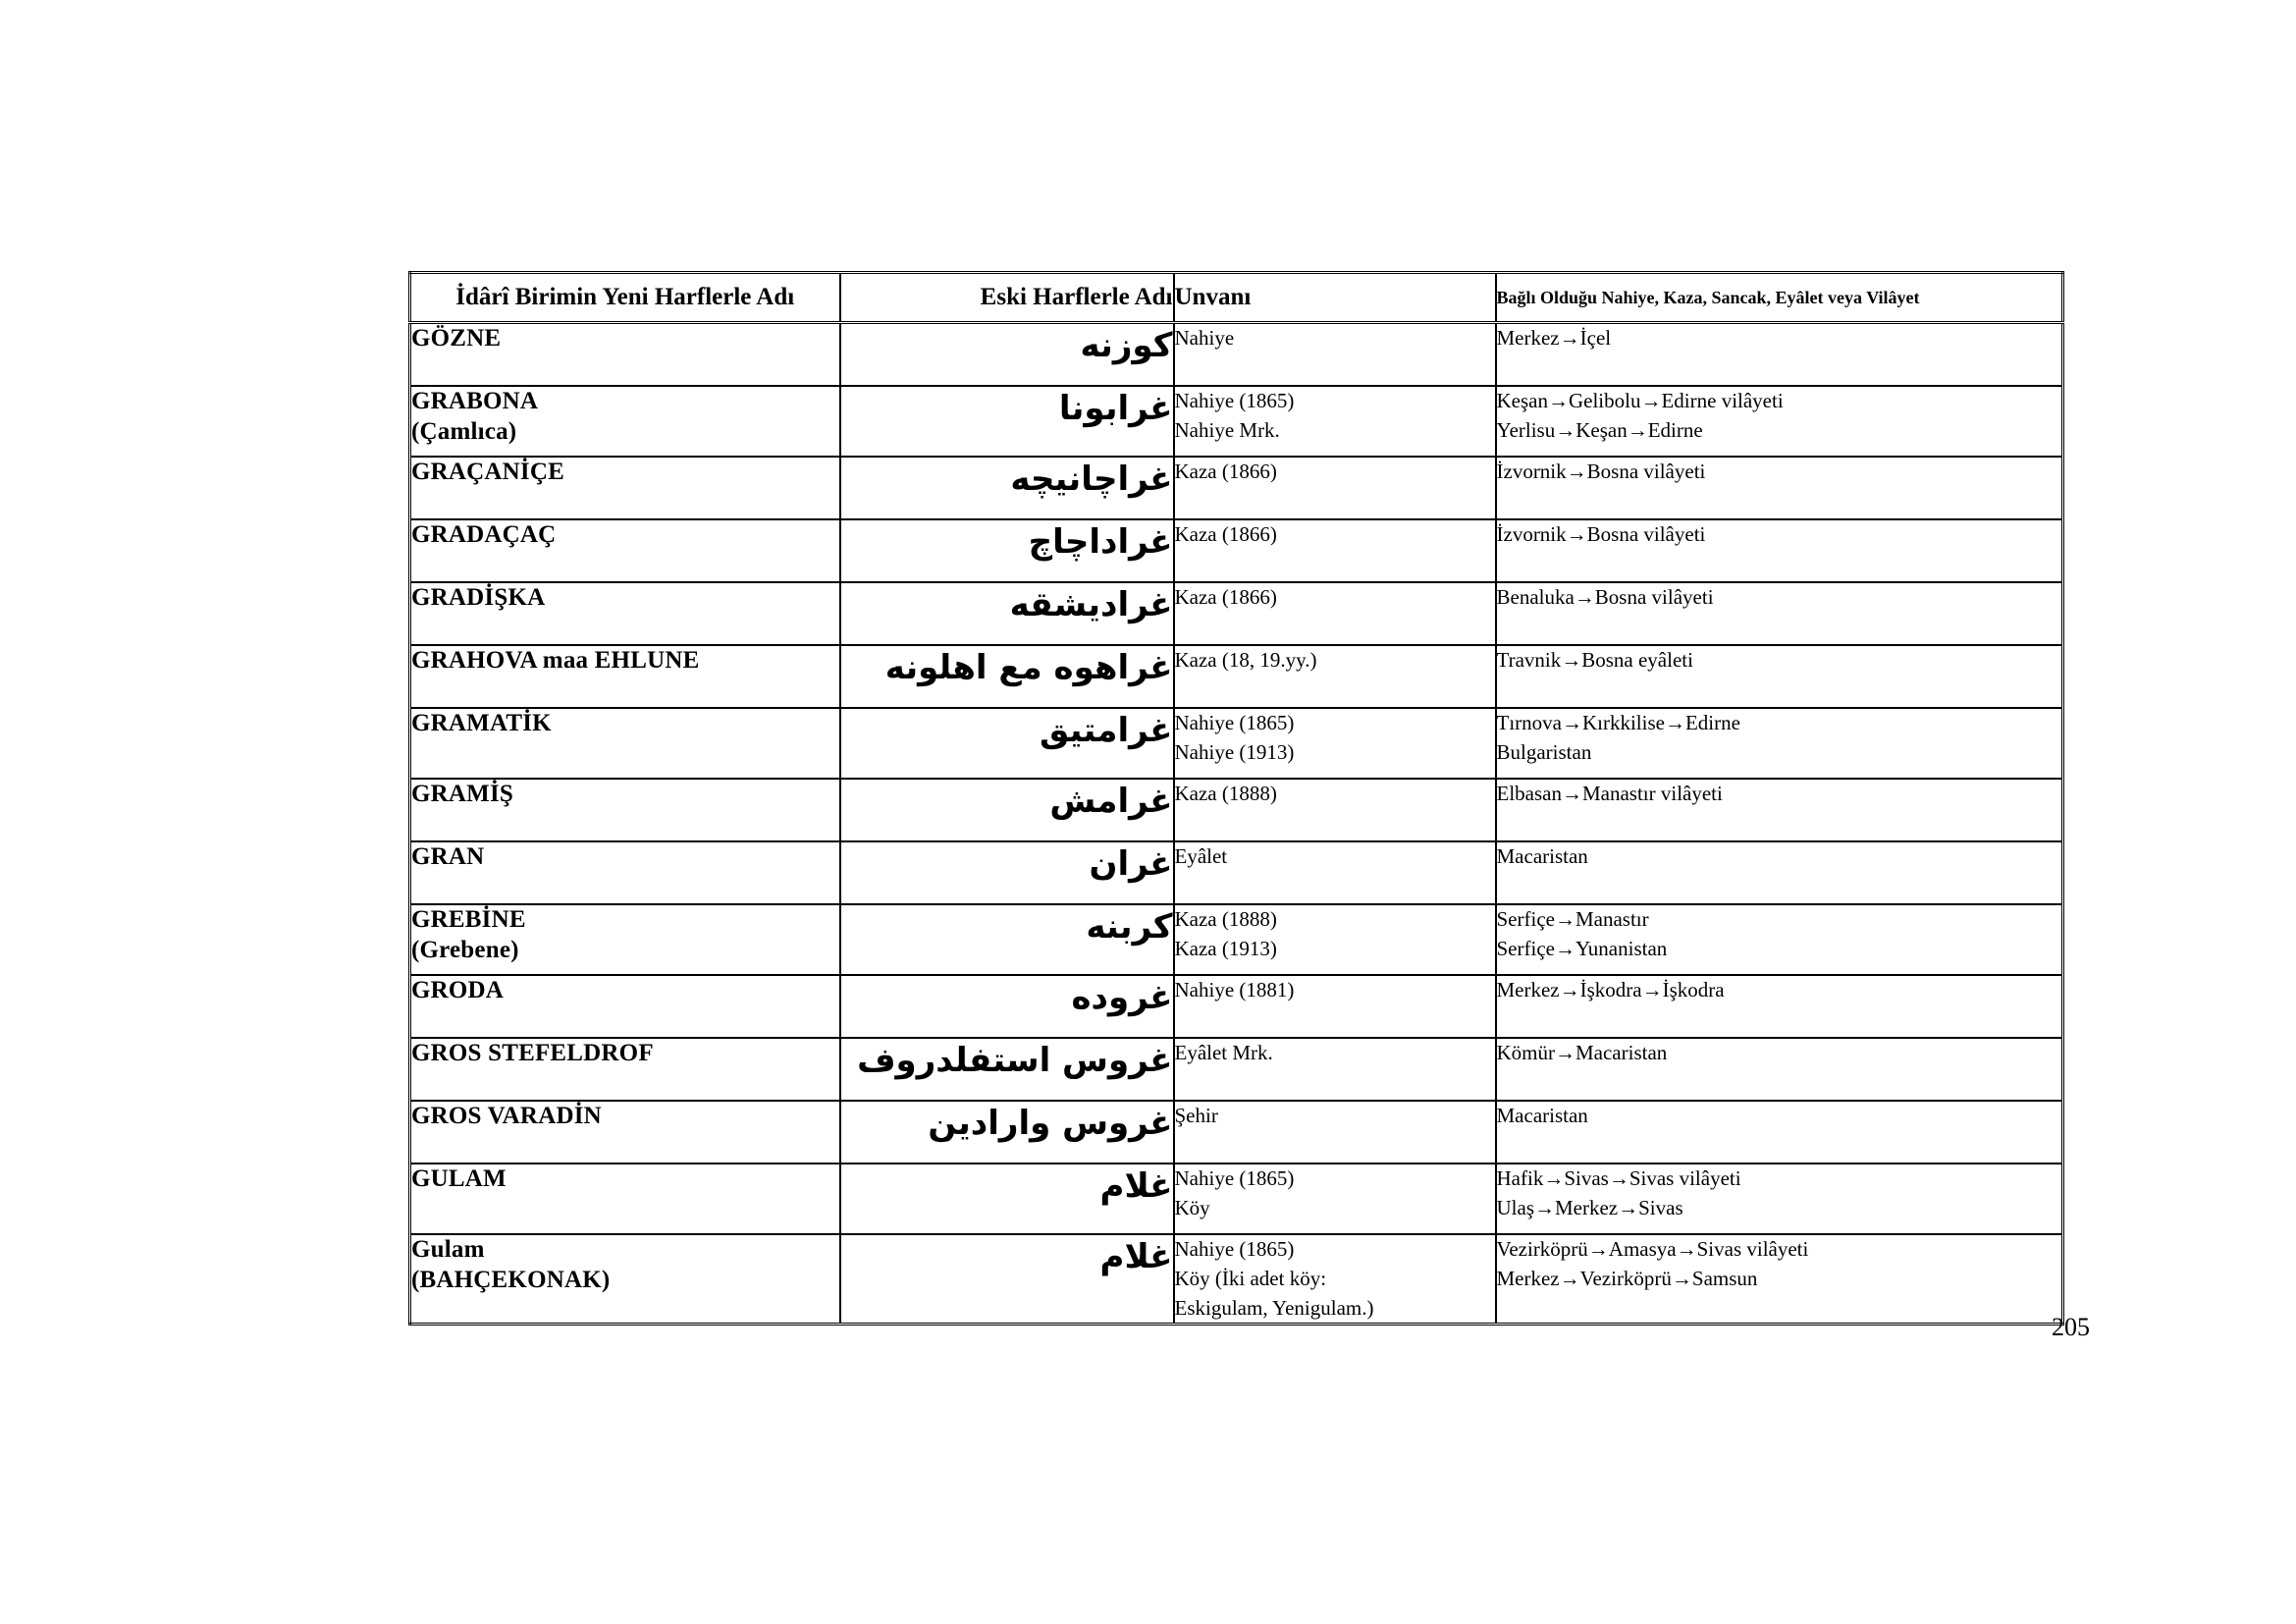 The height and width of the screenshot is (1624, 2296). Describe the element at coordinates (1006, 354) in the screenshot. I see `cell-old-script-name: كوزنه` at that location.